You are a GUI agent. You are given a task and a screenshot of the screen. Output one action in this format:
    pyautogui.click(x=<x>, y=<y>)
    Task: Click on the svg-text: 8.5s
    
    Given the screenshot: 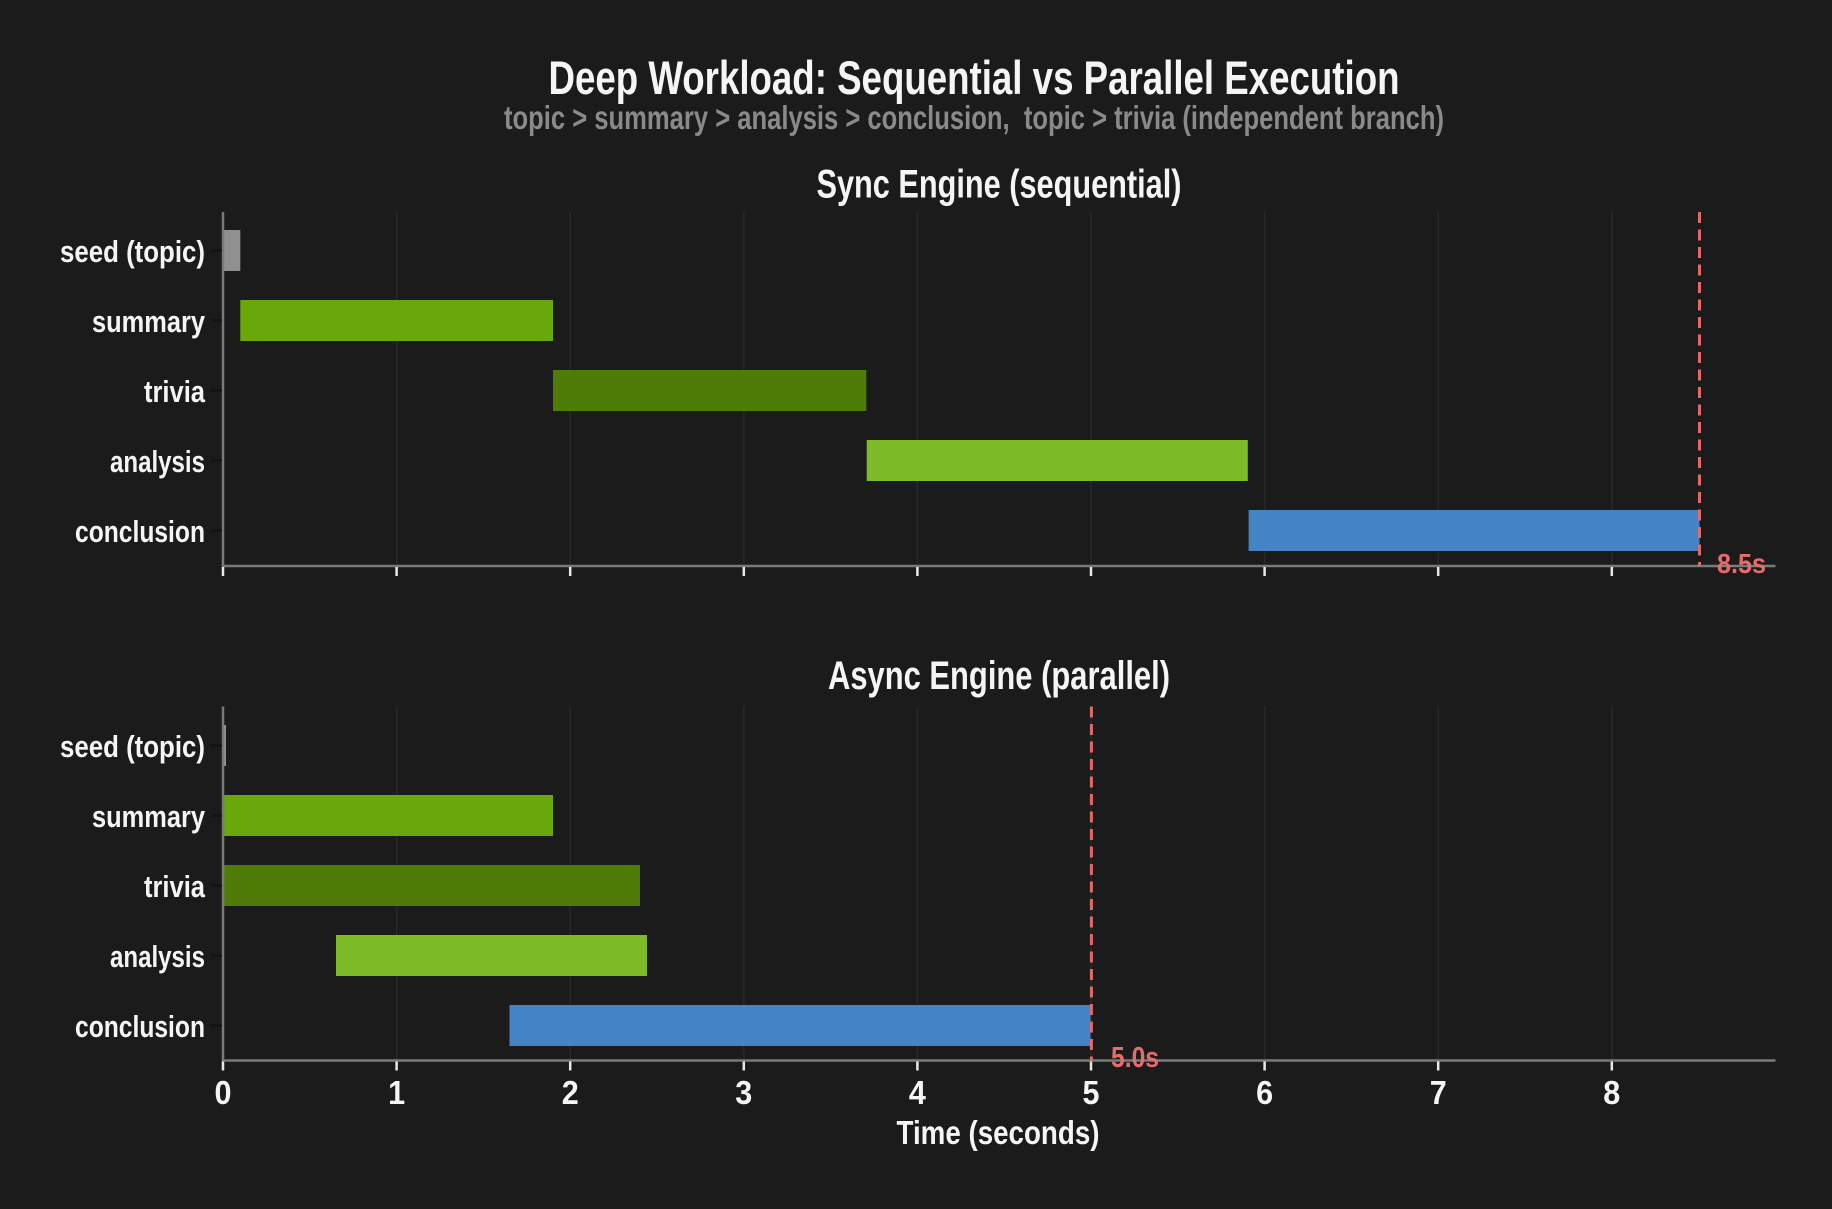 What is the action you would take?
    pyautogui.click(x=1741, y=563)
    